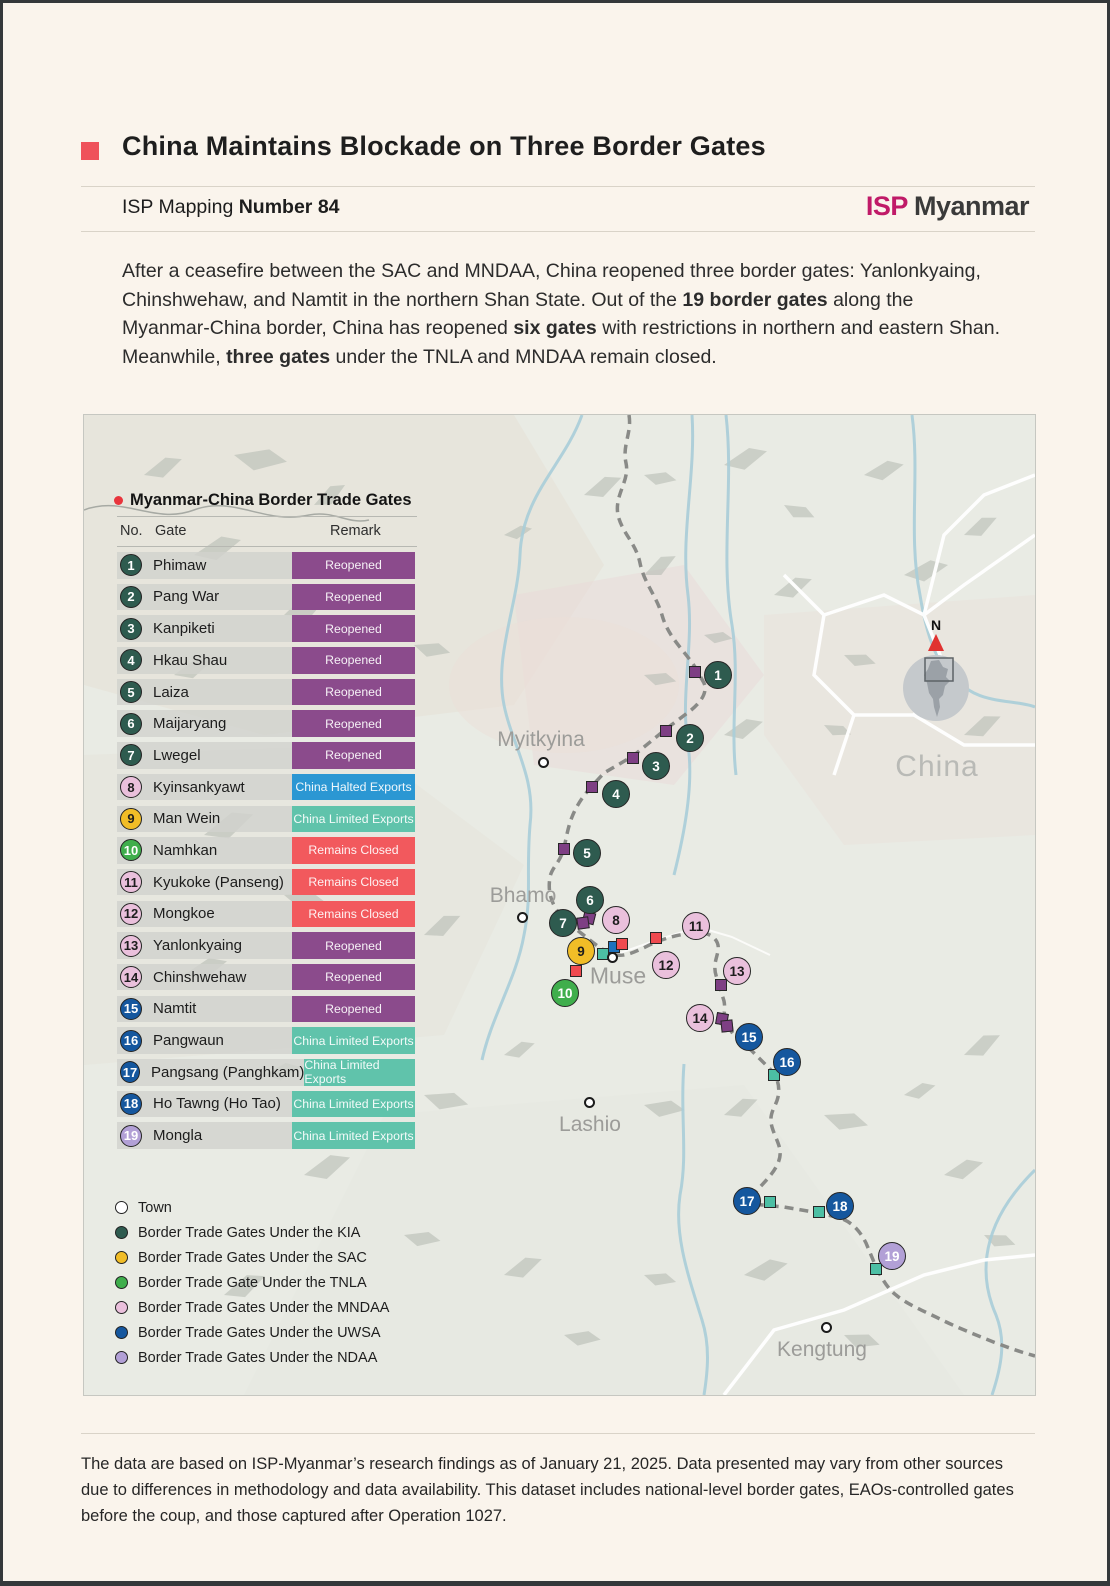  What do you see at coordinates (523, 356) in the screenshot?
I see `intro-text: under the TNLA and MNDAA remain closed.` at bounding box center [523, 356].